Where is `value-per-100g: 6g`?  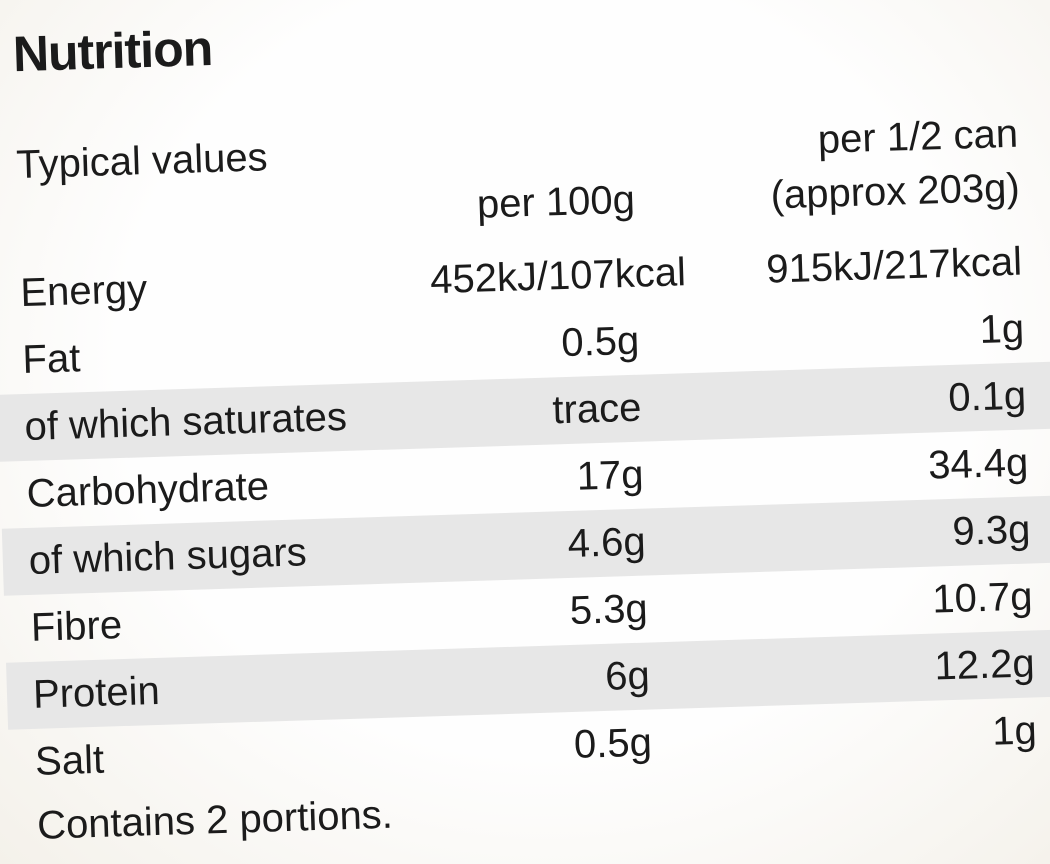
value-per-100g: 6g is located at coordinates (627, 676).